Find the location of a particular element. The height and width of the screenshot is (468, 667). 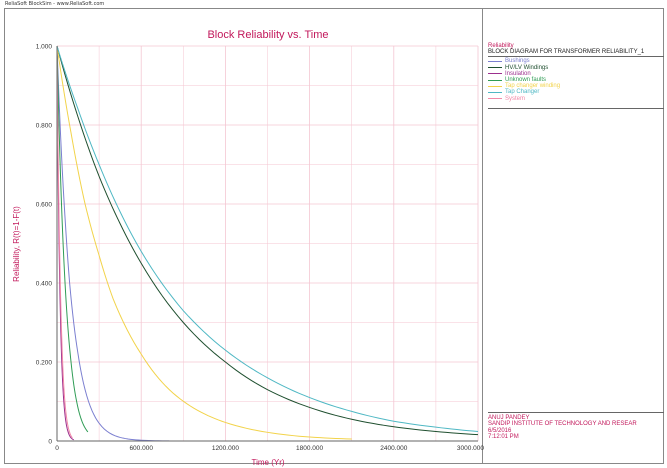

legend-header: Reliability is located at coordinates (501, 46).